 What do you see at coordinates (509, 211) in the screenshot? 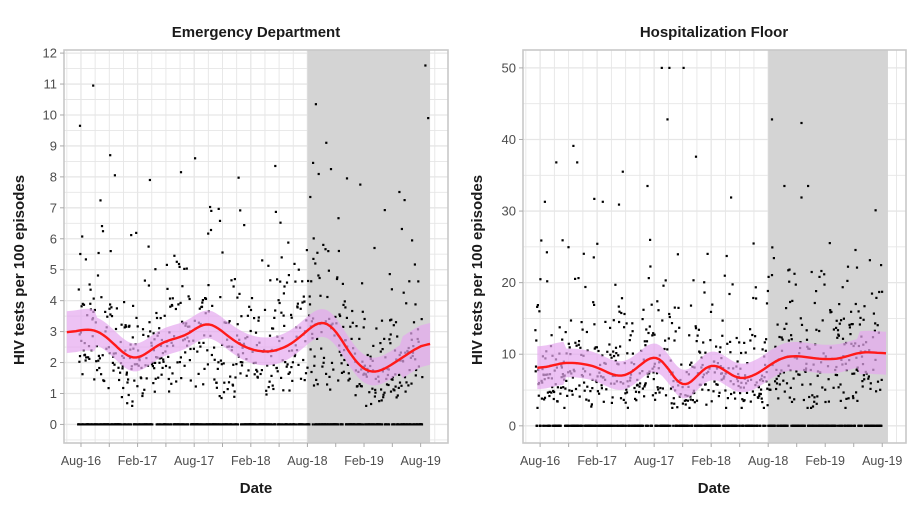
I see `y-tick-label: 30` at bounding box center [509, 211].